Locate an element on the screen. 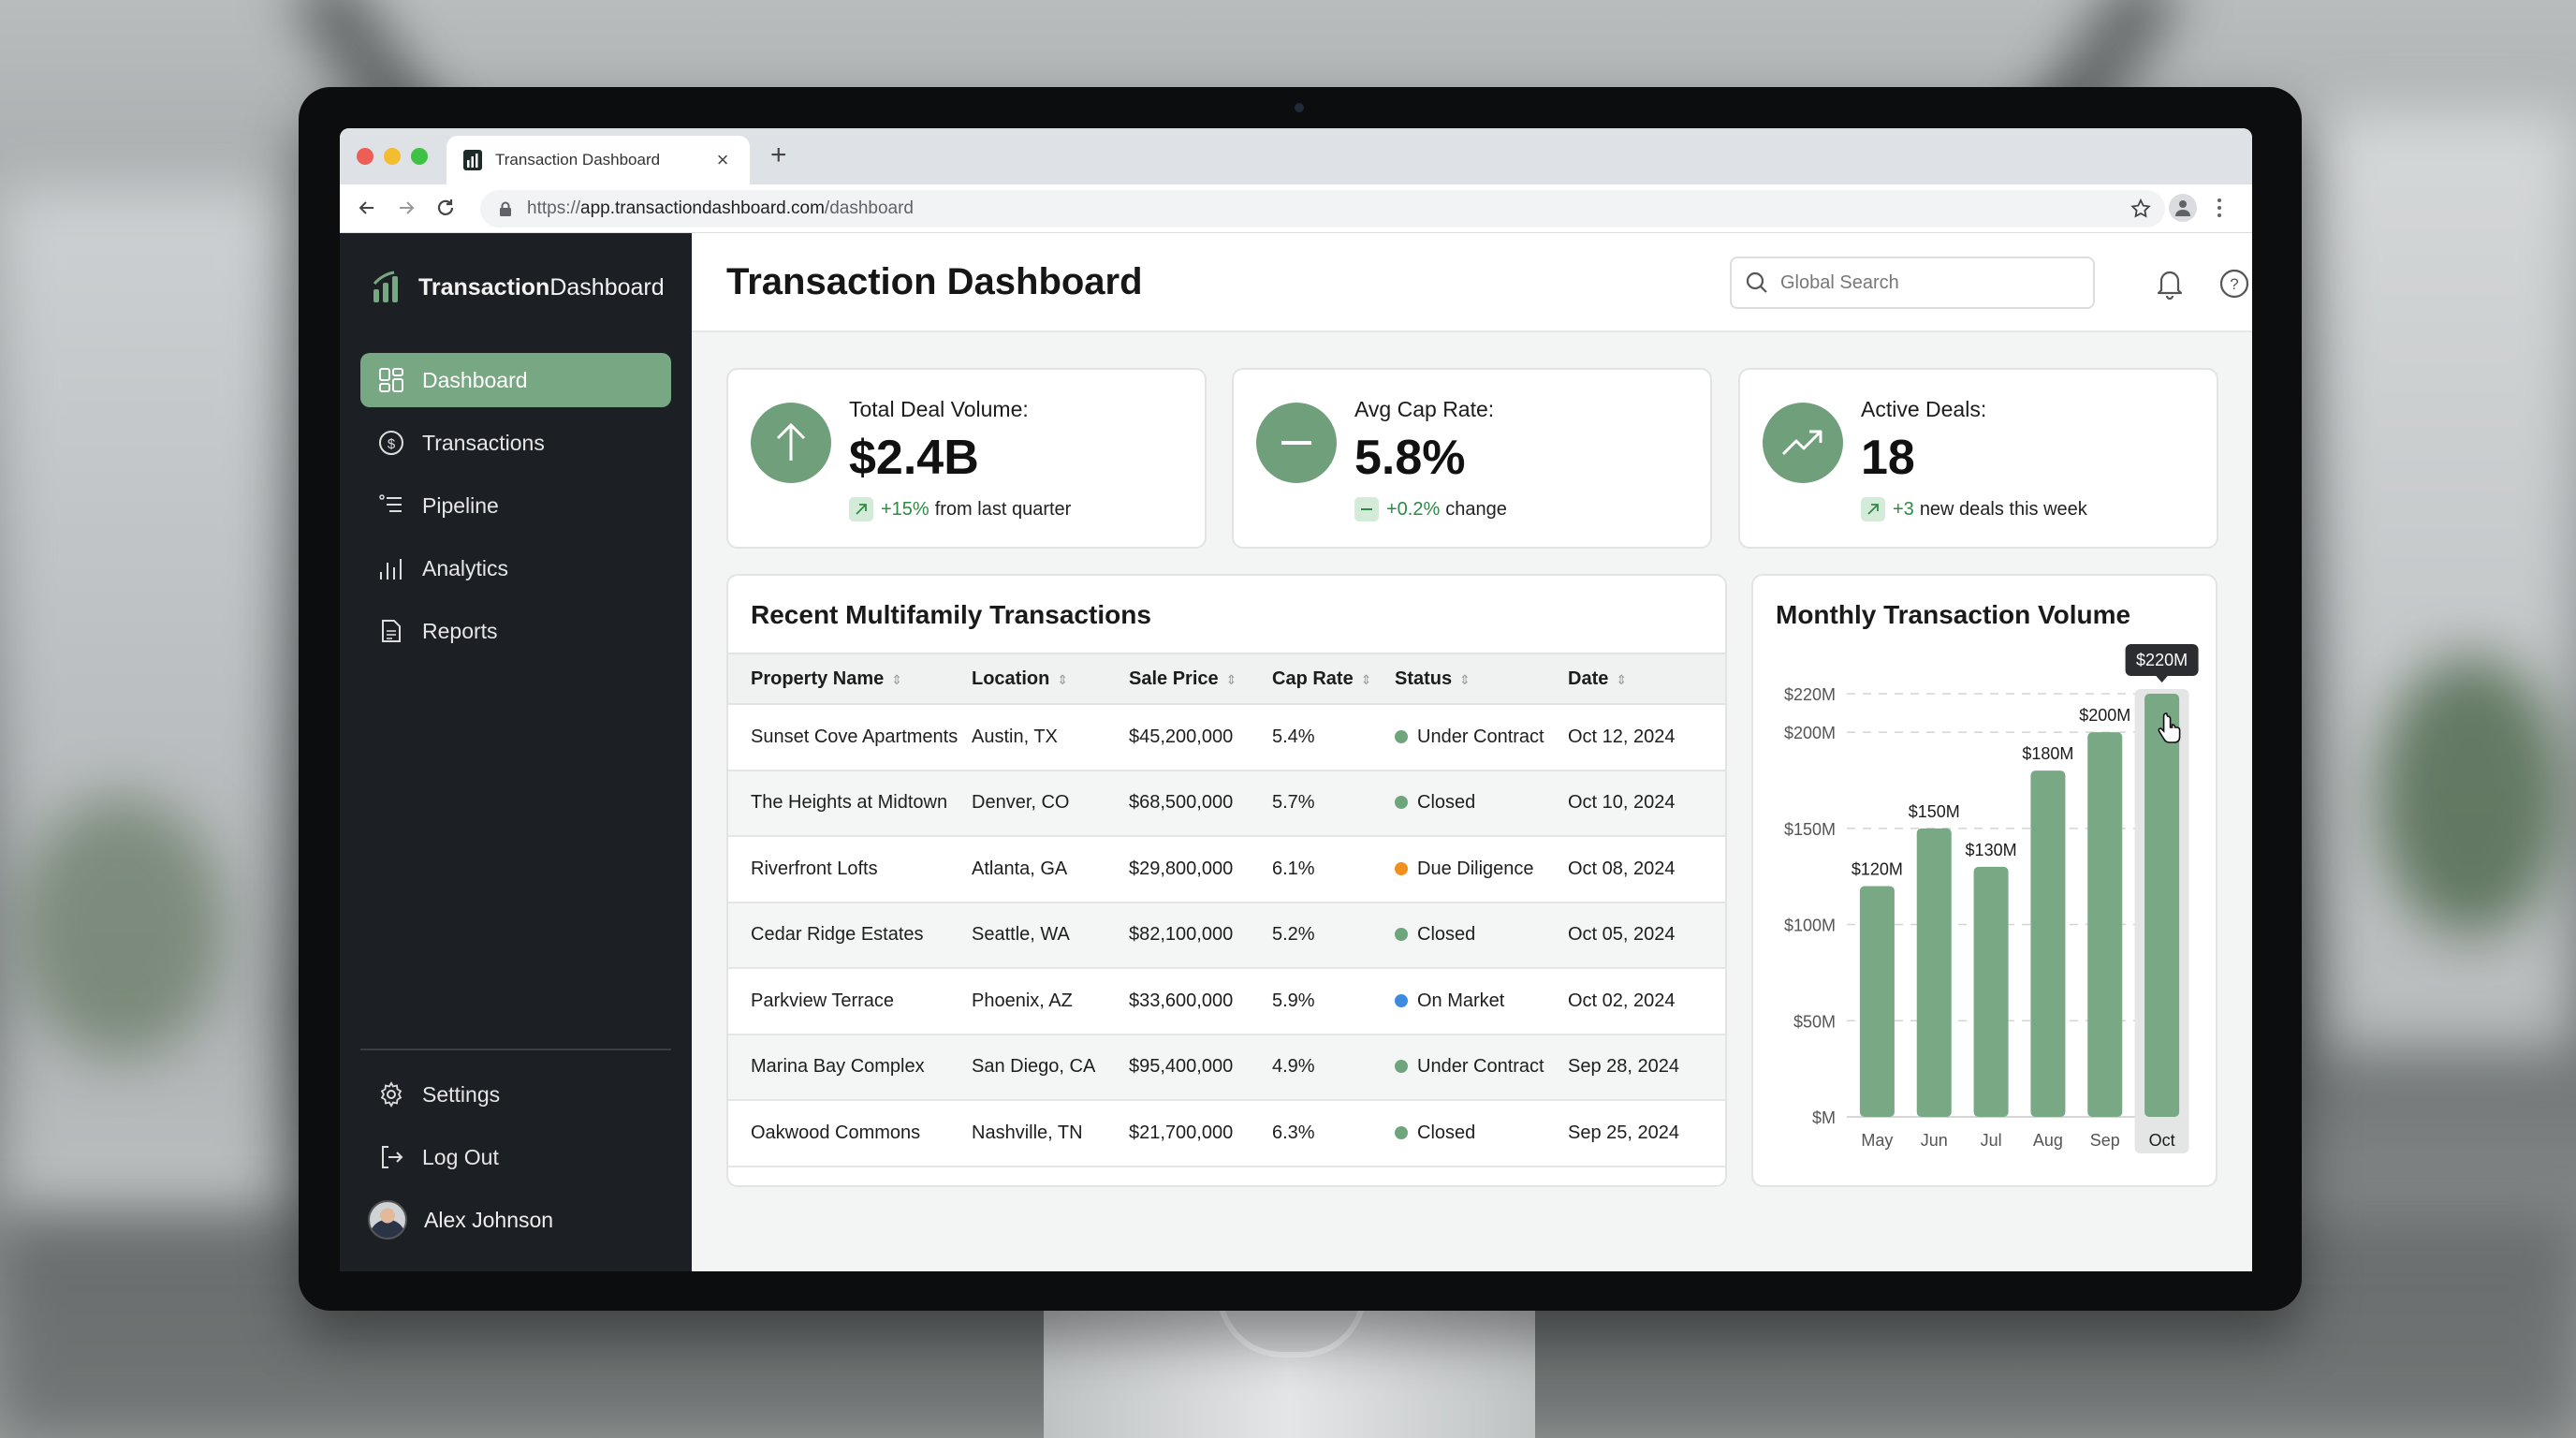  sidebar-item-analytics: Analytics is located at coordinates (515, 568).